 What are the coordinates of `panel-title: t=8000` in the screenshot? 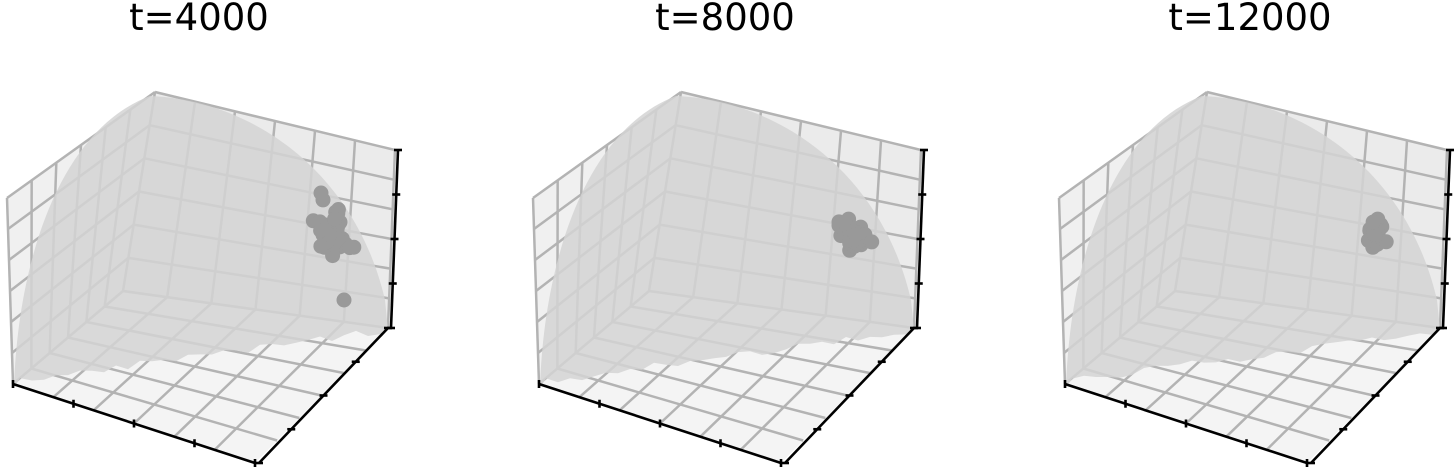 It's located at (725, 19).